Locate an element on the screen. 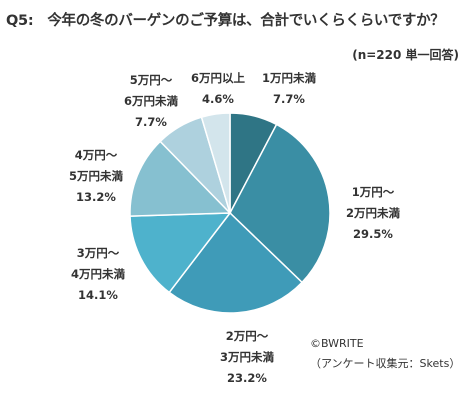 This screenshot has height=400, width=469. slice-category-text: 2万円〜 is located at coordinates (247, 336).